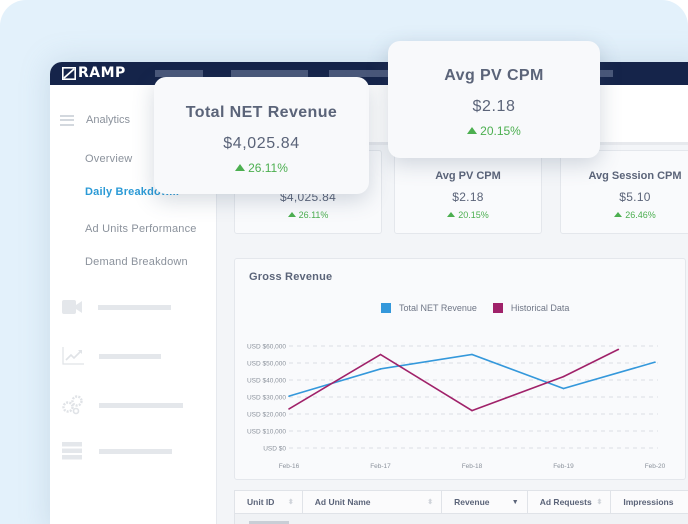 This screenshot has height=524, width=688. I want to click on logo-text: RAMP, so click(102, 73).